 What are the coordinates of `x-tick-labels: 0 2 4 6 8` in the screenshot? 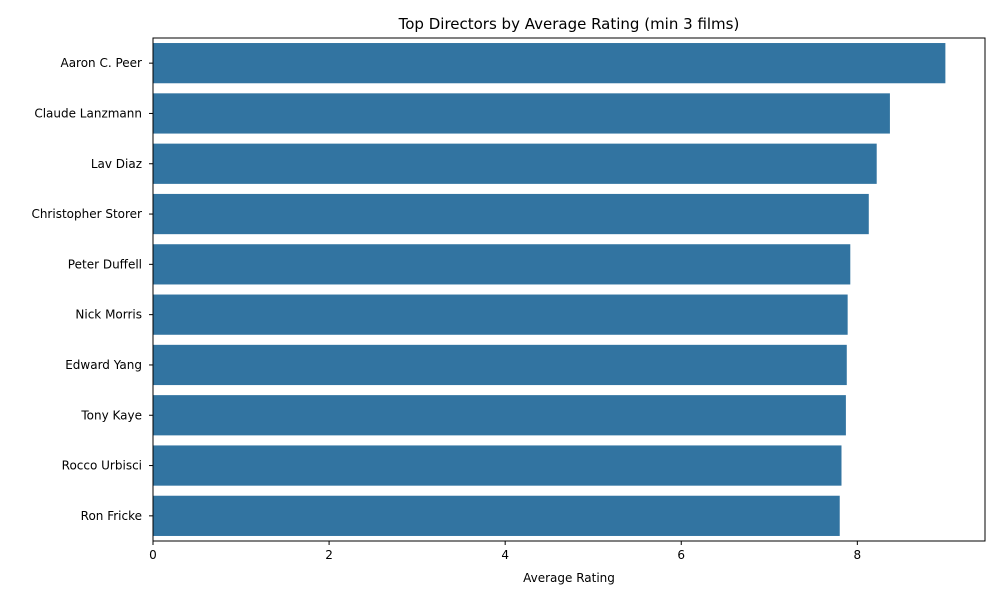 It's located at (505, 551).